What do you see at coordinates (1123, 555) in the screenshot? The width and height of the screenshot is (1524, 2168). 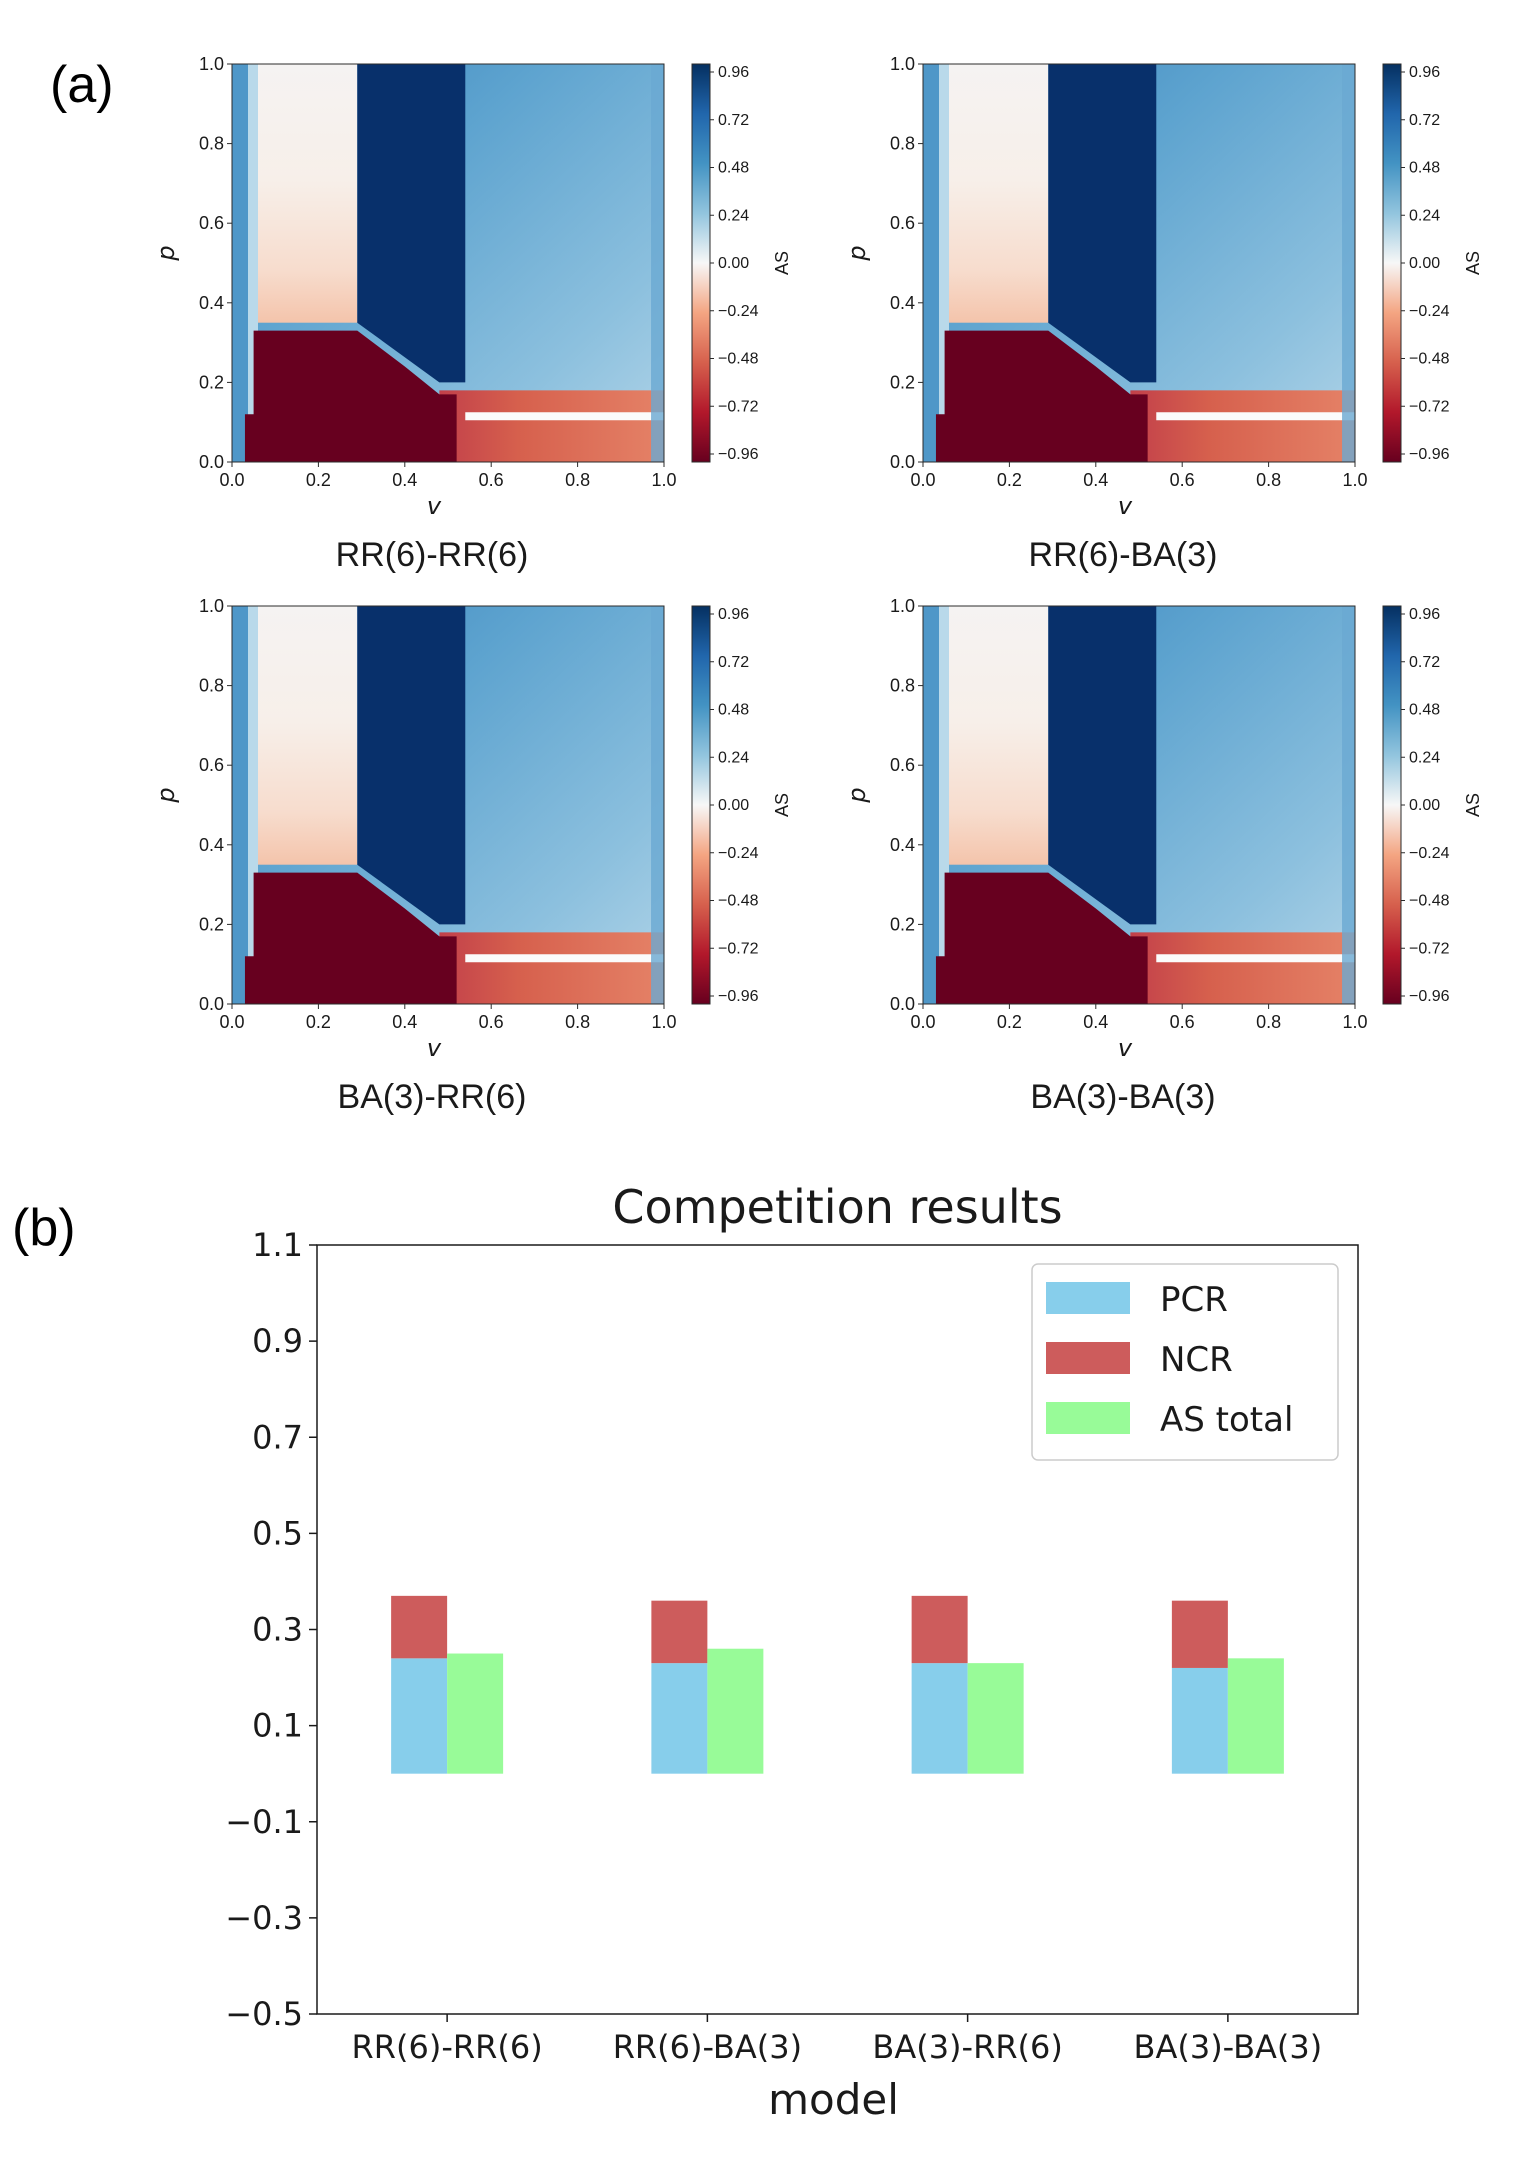 I see `heatmap-caption: RR(6)-BA(3)` at bounding box center [1123, 555].